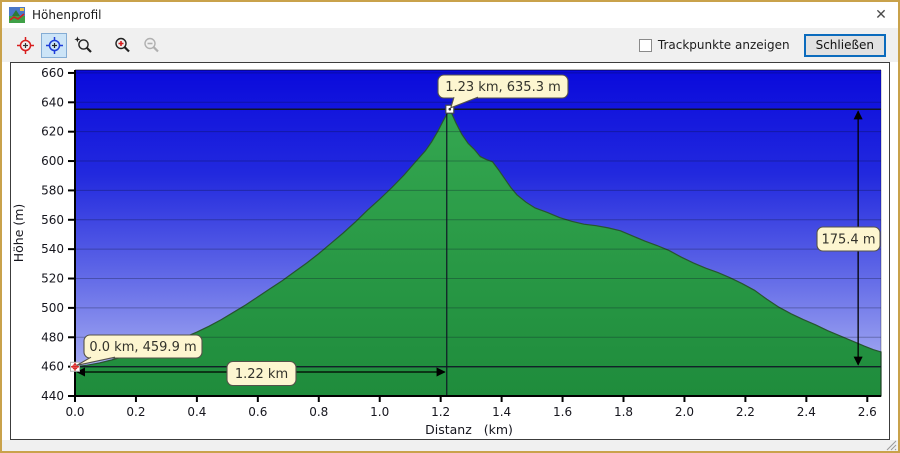 This screenshot has height=453, width=900. Describe the element at coordinates (379, 412) in the screenshot. I see `x-tick-label: 1.0` at that location.